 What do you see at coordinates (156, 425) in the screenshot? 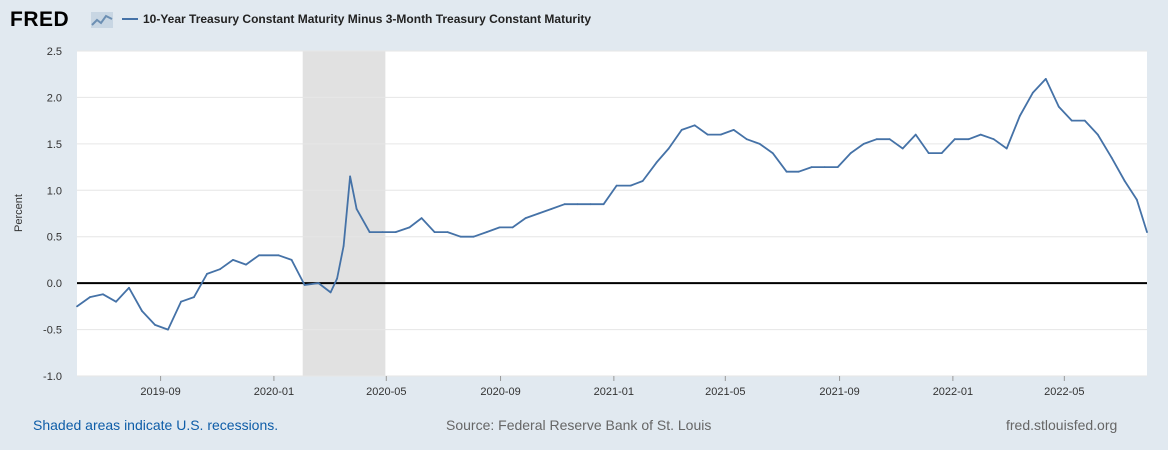
I see `recession-note-link: Shaded areas indicate U.S. recessions.` at bounding box center [156, 425].